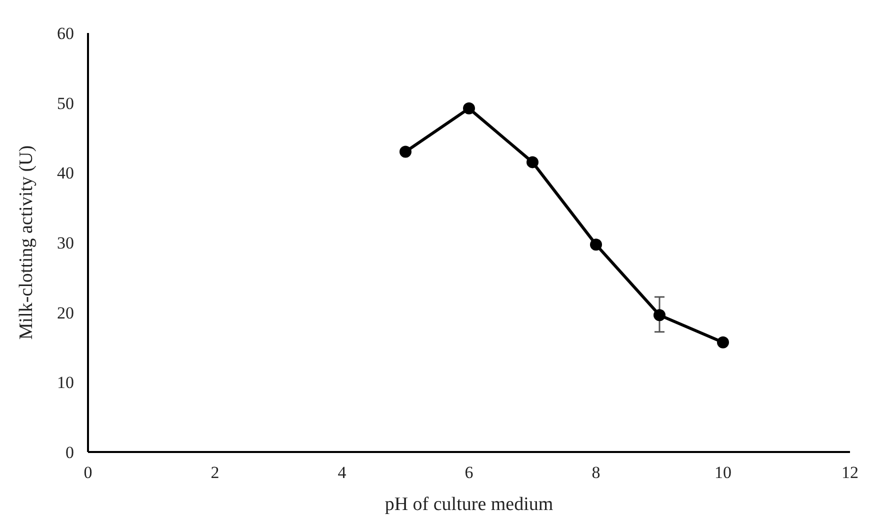  I want to click on y-tick-label: 30, so click(65, 242).